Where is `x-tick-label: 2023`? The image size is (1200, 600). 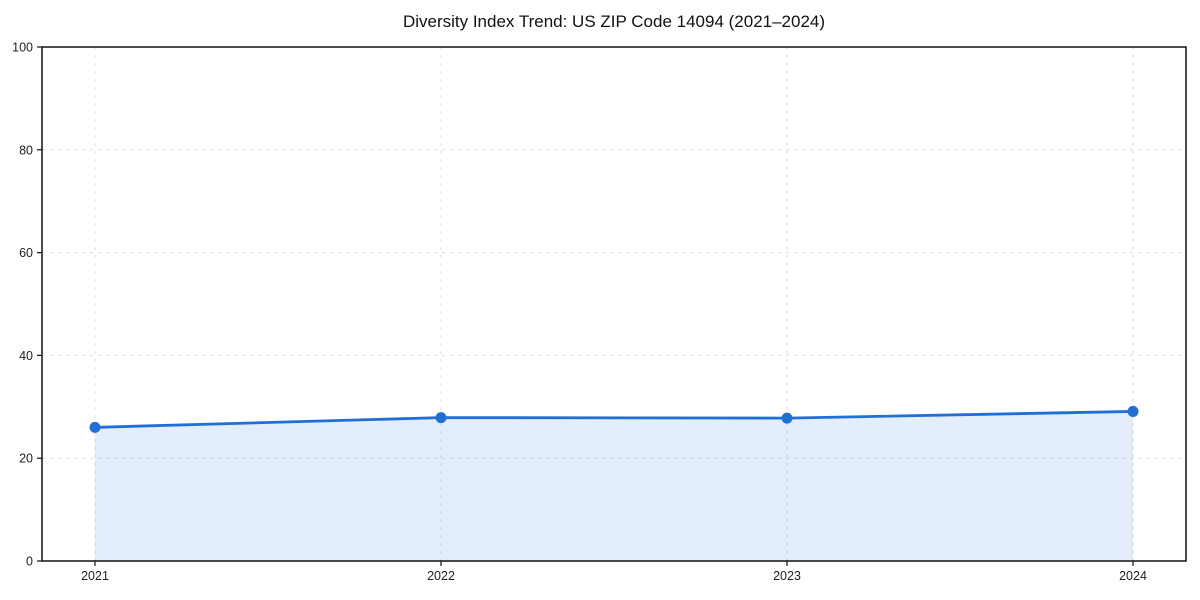 x-tick-label: 2023 is located at coordinates (787, 576).